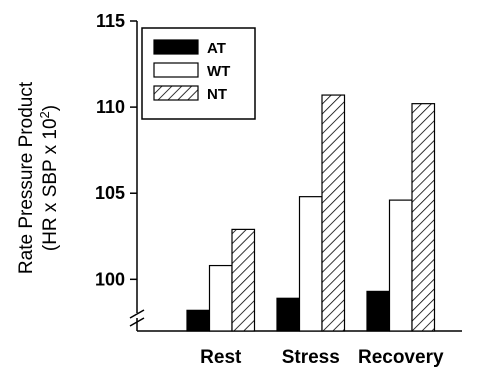 Image resolution: width=487 pixels, height=371 pixels. I want to click on x-tick-label-stress: Stress, so click(311, 357).